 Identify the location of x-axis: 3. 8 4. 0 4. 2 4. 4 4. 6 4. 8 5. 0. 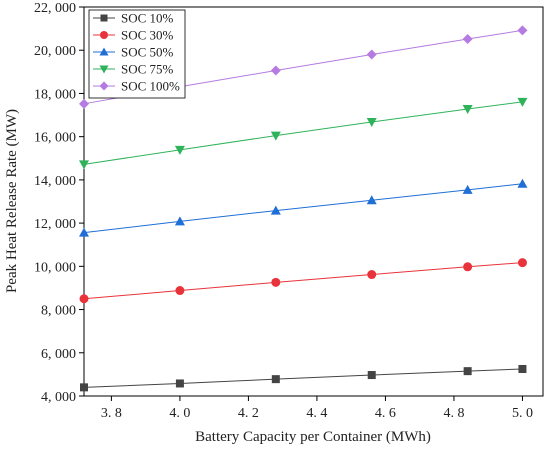
(317, 408).